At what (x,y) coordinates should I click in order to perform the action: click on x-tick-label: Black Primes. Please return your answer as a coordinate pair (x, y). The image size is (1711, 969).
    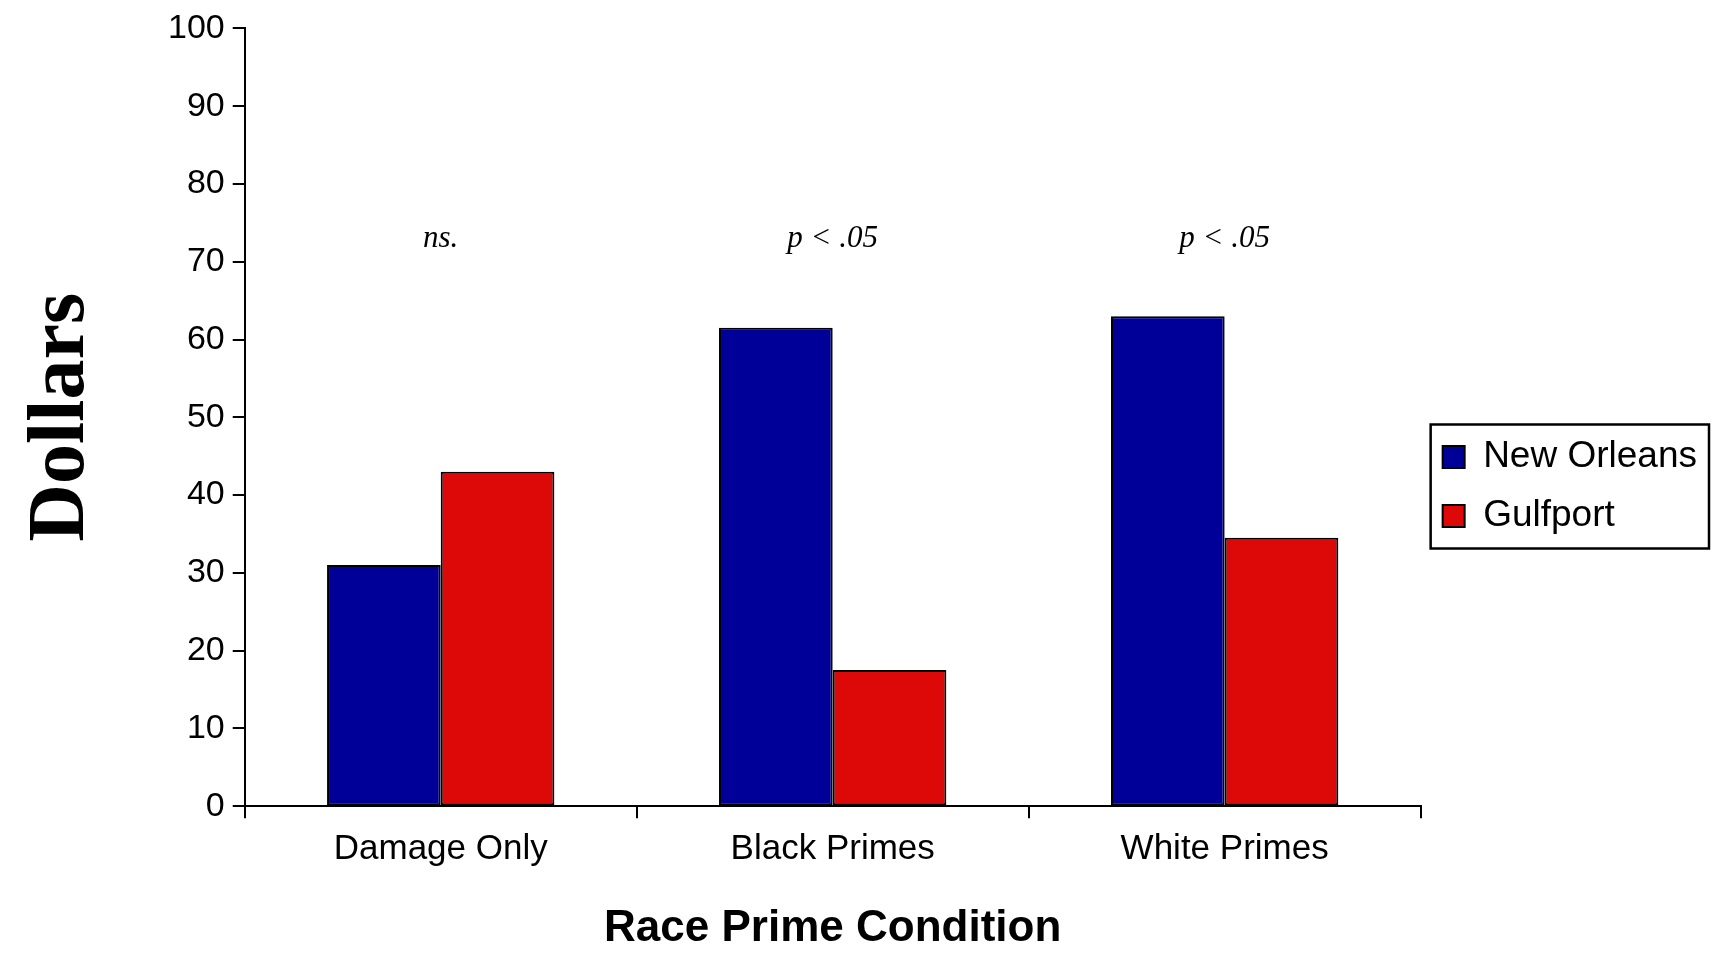
    Looking at the image, I should click on (832, 846).